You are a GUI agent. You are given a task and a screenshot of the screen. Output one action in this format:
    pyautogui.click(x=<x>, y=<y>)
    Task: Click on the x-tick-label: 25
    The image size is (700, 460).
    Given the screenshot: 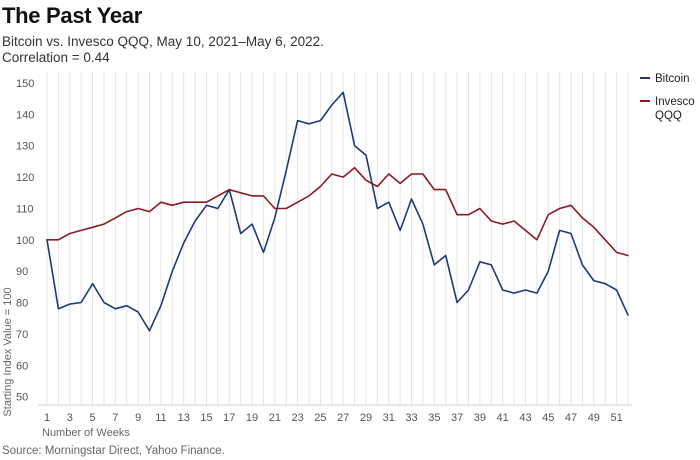 What is the action you would take?
    pyautogui.click(x=320, y=418)
    